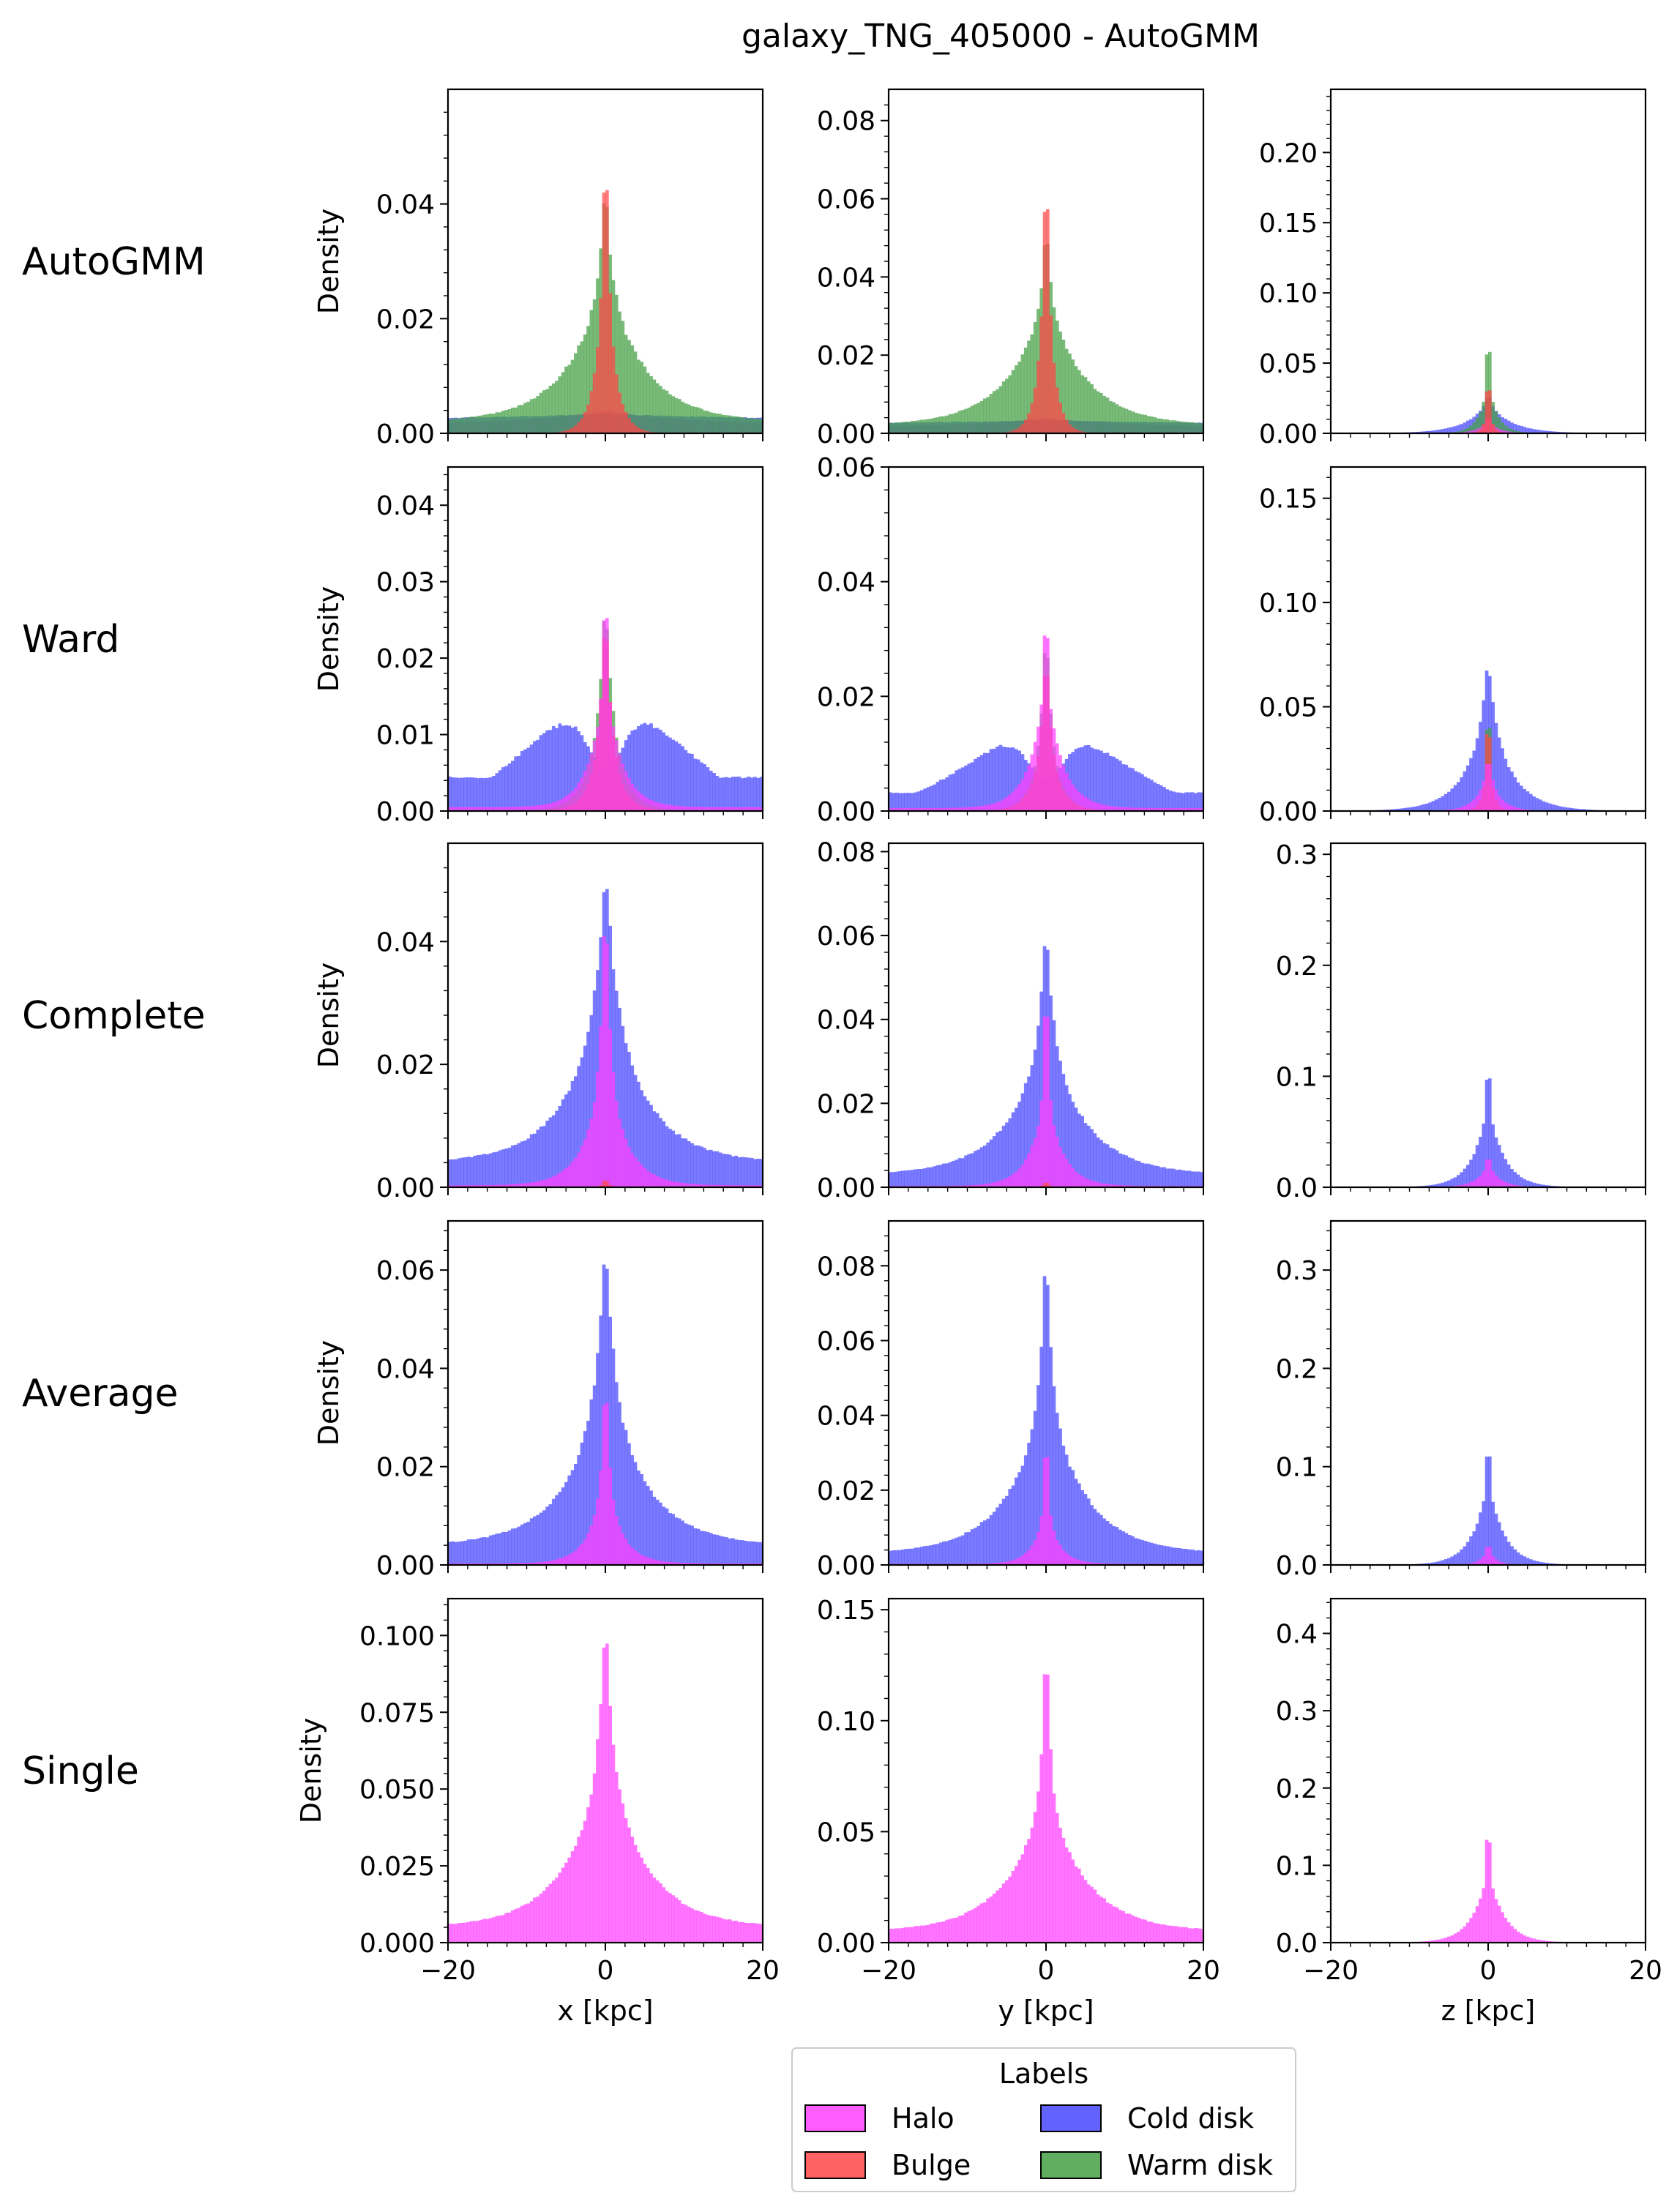 Image resolution: width=1677 pixels, height=2212 pixels. I want to click on y-tick-label: 0.04, so click(406, 942).